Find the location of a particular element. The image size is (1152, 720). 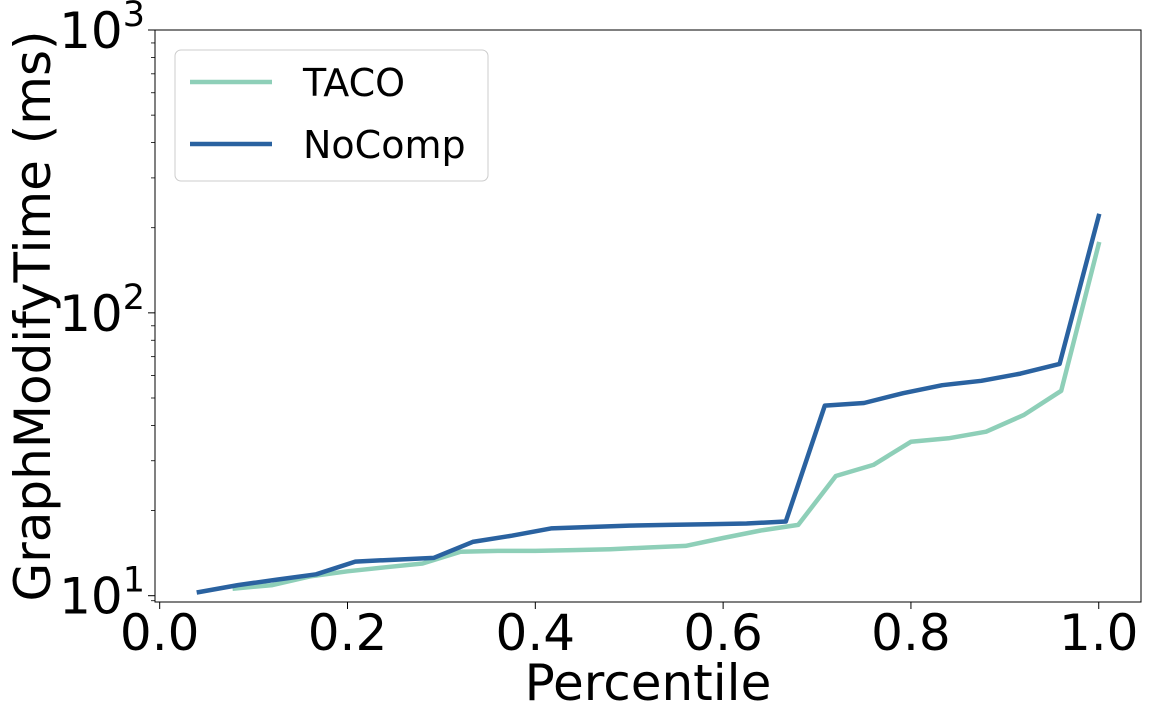

legend-label-taco: TACO is located at coordinates (353, 83).